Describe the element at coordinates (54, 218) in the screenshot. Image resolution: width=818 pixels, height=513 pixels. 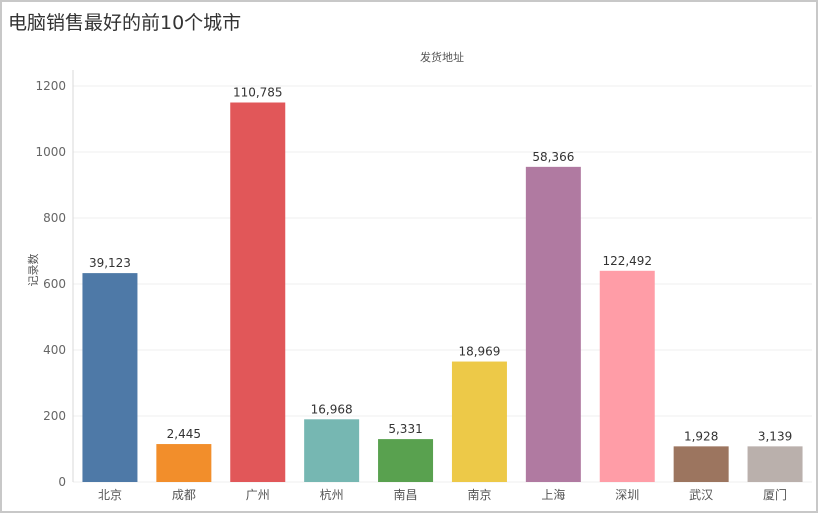
I see `y-tick-label: 800` at that location.